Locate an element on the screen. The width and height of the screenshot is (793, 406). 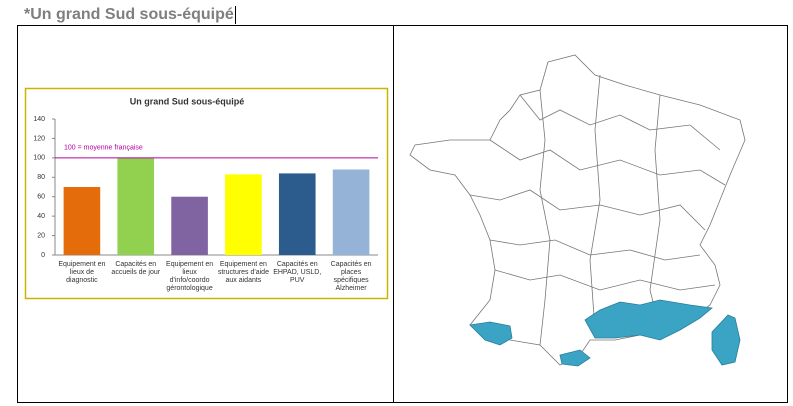
x-tick-label: Capacités en accueils de jour is located at coordinates (136, 268).